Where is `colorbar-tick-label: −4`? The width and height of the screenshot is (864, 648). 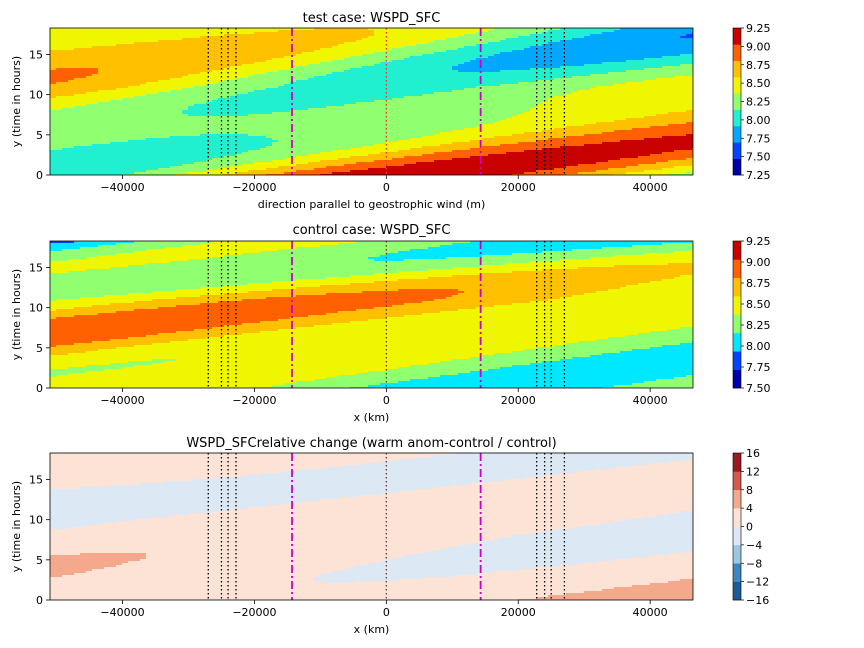 colorbar-tick-label: −4 is located at coordinates (754, 545).